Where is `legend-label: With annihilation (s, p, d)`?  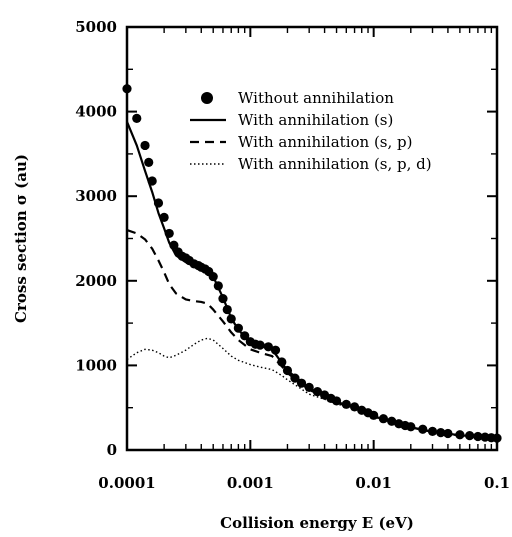
legend-label: With annihilation (s, p, d) is located at coordinates (335, 164).